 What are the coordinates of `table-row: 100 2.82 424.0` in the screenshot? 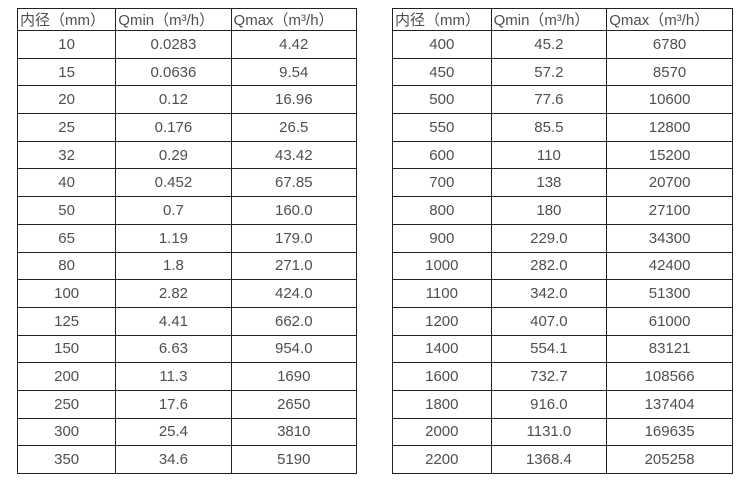 It's located at (187, 293).